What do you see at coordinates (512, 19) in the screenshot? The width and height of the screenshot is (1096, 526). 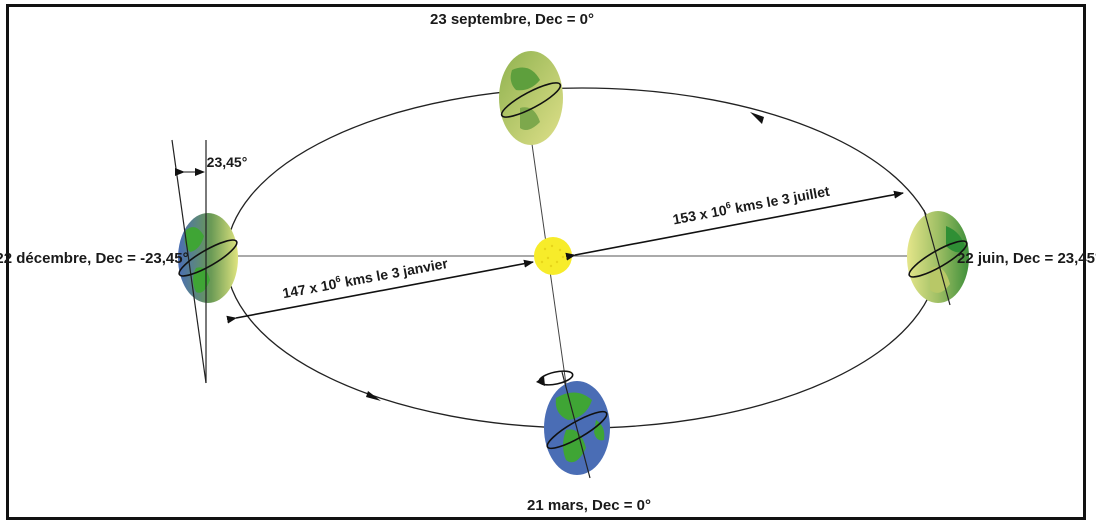 I see `label-september: 23 septembre, Dec = 0°` at bounding box center [512, 19].